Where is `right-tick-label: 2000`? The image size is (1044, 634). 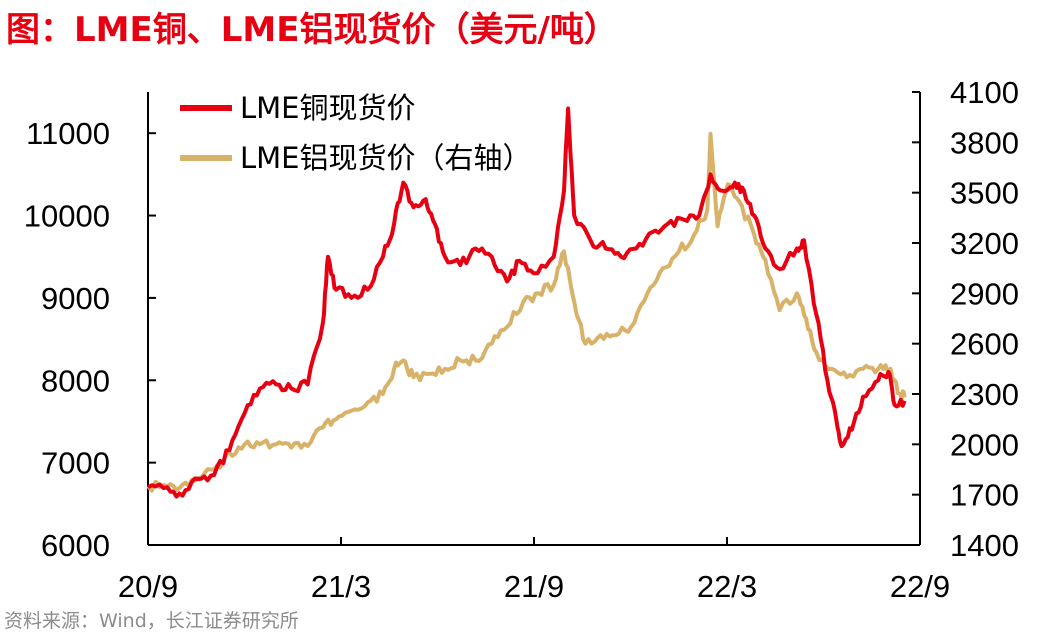
right-tick-label: 2000 is located at coordinates (984, 444).